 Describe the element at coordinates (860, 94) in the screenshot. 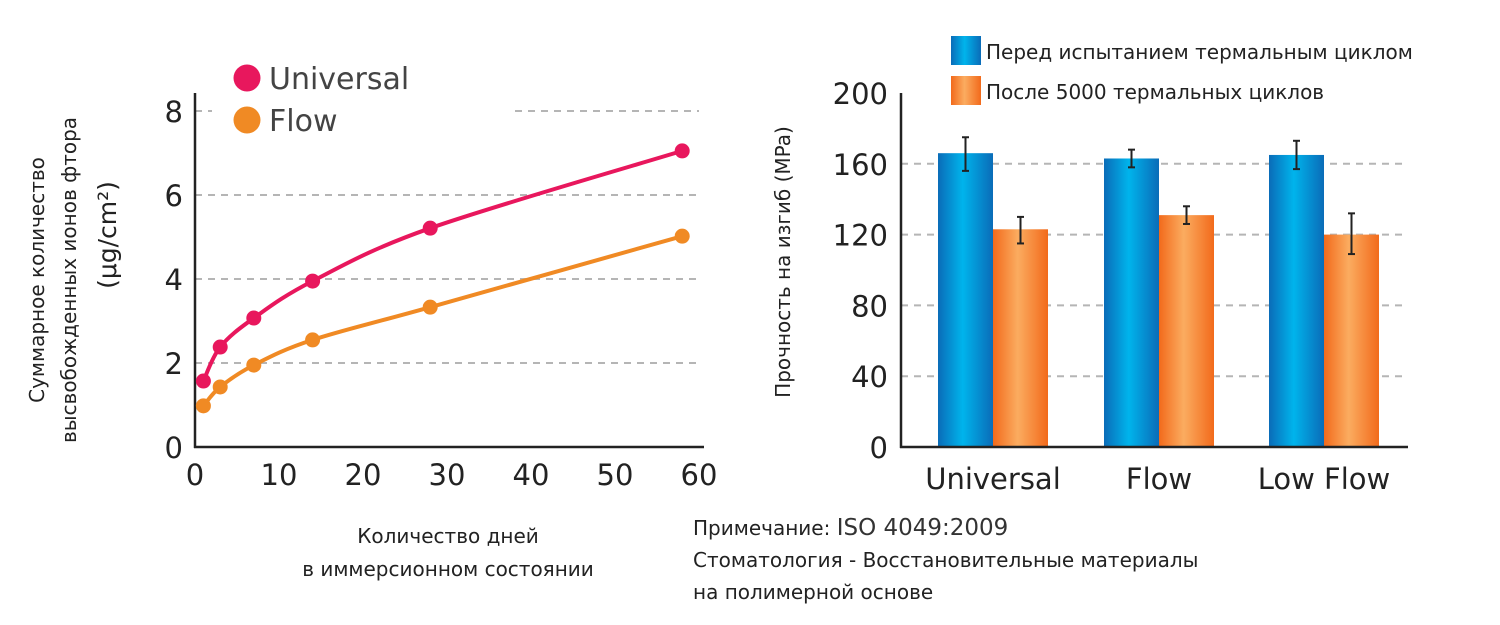

I see `y-tick-label: 200` at that location.